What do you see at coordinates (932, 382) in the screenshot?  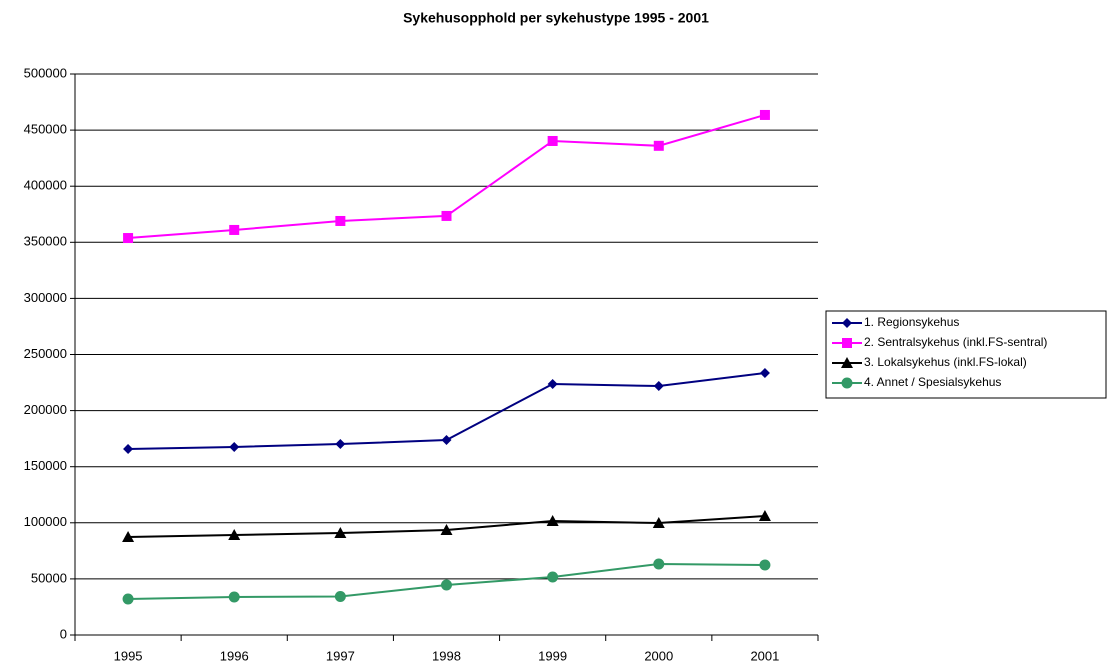 I see `legend-label: 4. Annet / Spesialsykehus` at bounding box center [932, 382].